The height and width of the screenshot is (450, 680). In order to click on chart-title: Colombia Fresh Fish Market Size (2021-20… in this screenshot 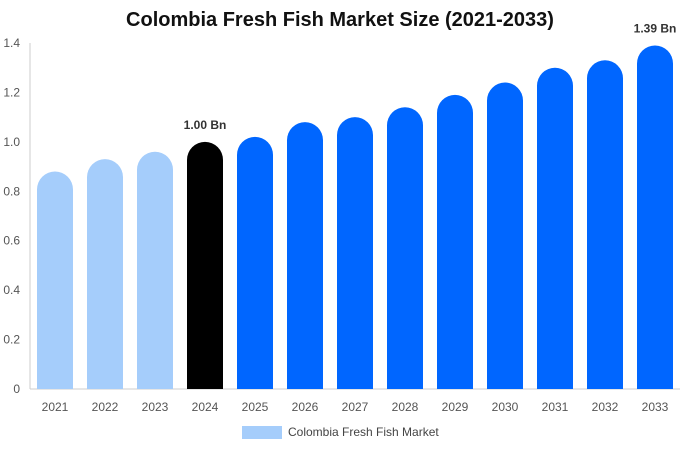, I will do `click(340, 20)`.